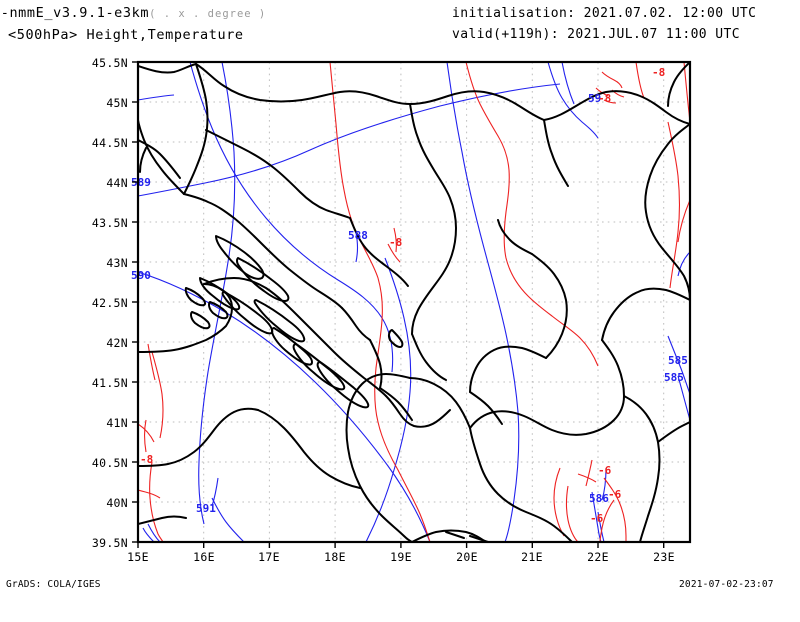 The height and width of the screenshot is (622, 800). Describe the element at coordinates (53, 584) in the screenshot. I see `grads-credit: GrADS: COLA/IGES` at that location.